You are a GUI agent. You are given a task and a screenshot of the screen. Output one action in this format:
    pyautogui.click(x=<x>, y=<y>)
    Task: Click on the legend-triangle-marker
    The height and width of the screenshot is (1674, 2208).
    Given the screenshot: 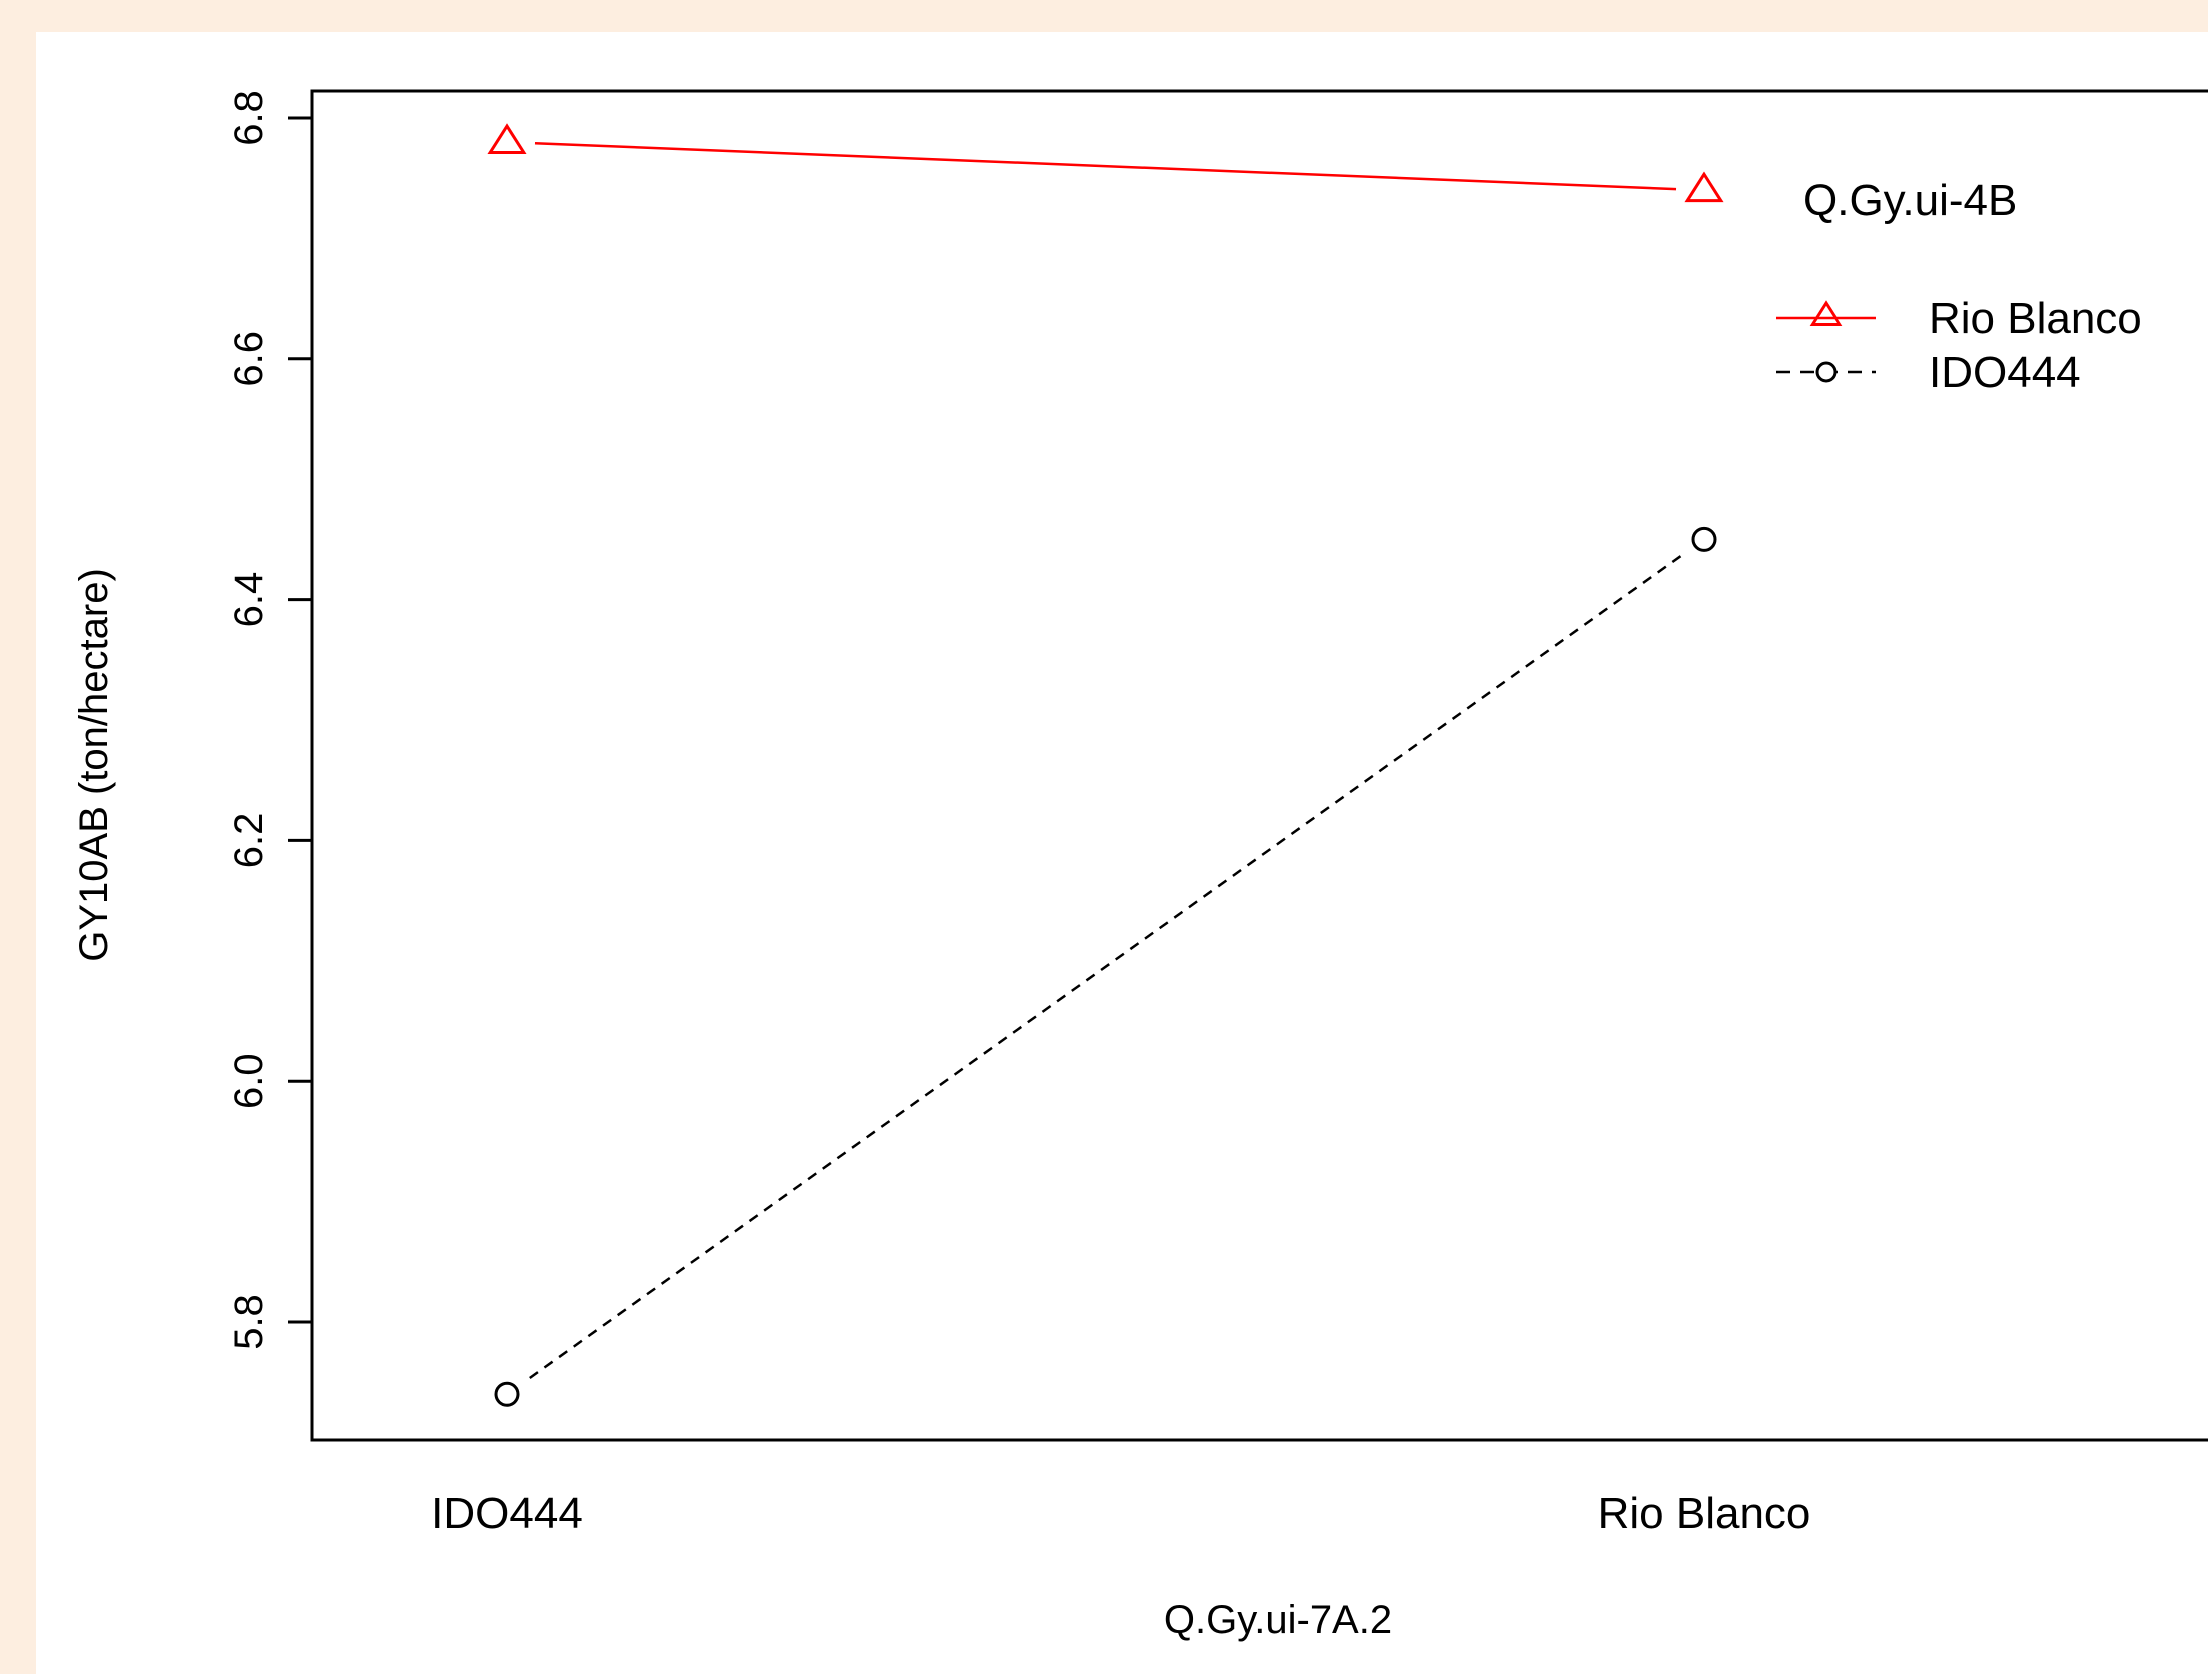 What is the action you would take?
    pyautogui.click(x=1826, y=313)
    